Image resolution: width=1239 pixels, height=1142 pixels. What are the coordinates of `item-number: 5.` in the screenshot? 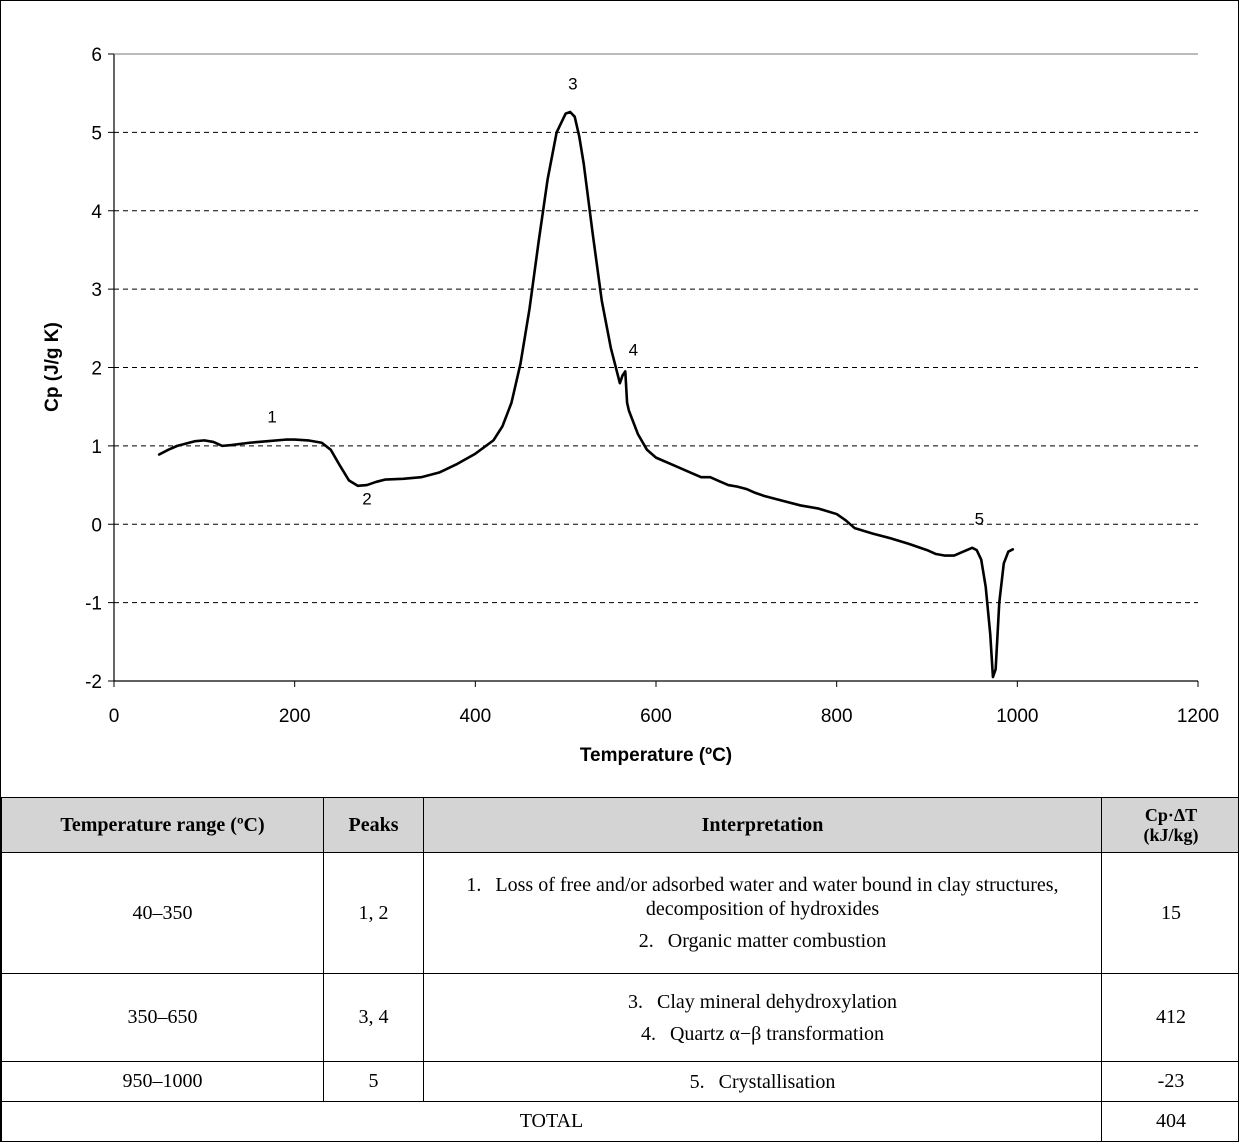 It's located at (697, 1081).